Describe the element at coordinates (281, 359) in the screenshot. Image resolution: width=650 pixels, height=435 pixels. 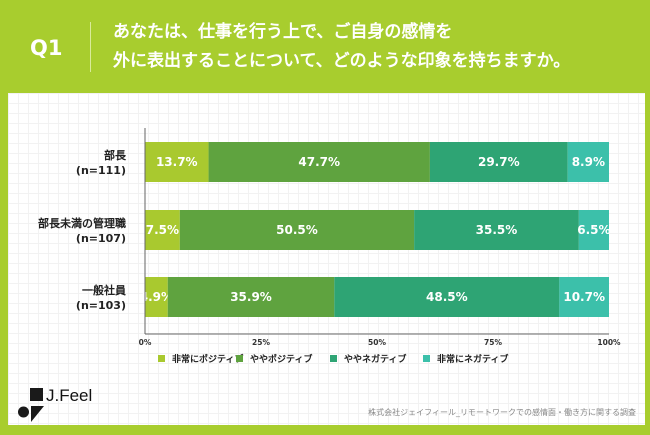
I see `legend-label: ややポジティブ` at that location.